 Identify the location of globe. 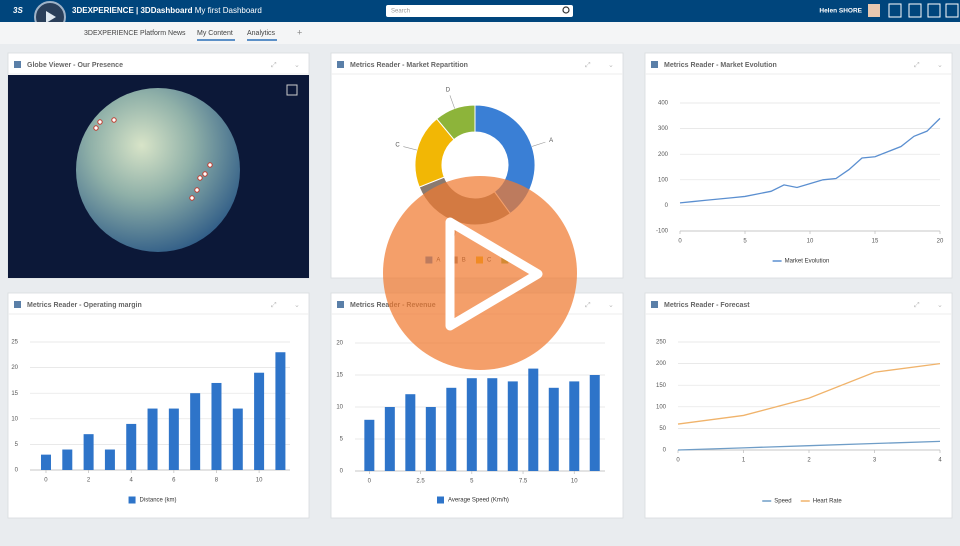
(158, 170).